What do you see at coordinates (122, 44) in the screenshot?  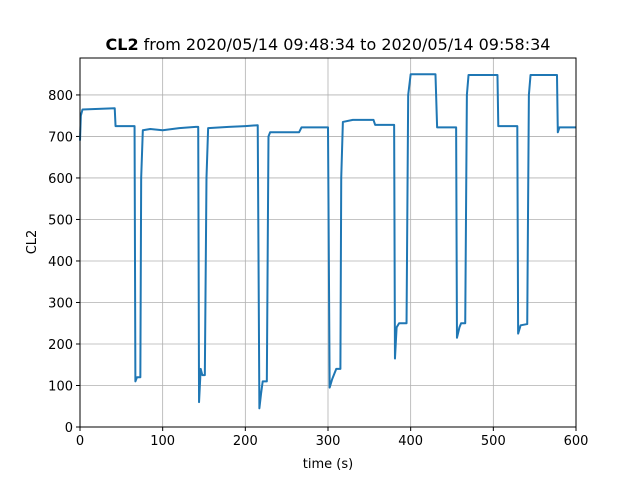 I see `title-bold: CL2` at bounding box center [122, 44].